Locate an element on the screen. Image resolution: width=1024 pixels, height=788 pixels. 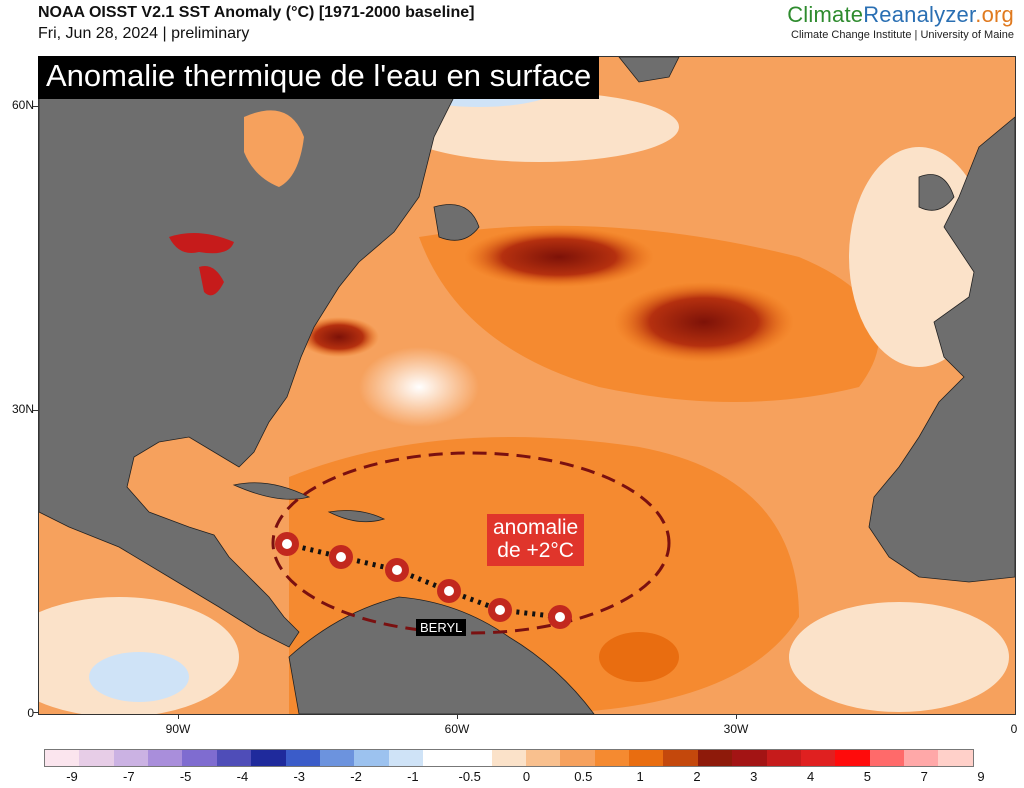
anomaly-annotation: anomalie de +2°C is located at coordinates (536, 540).